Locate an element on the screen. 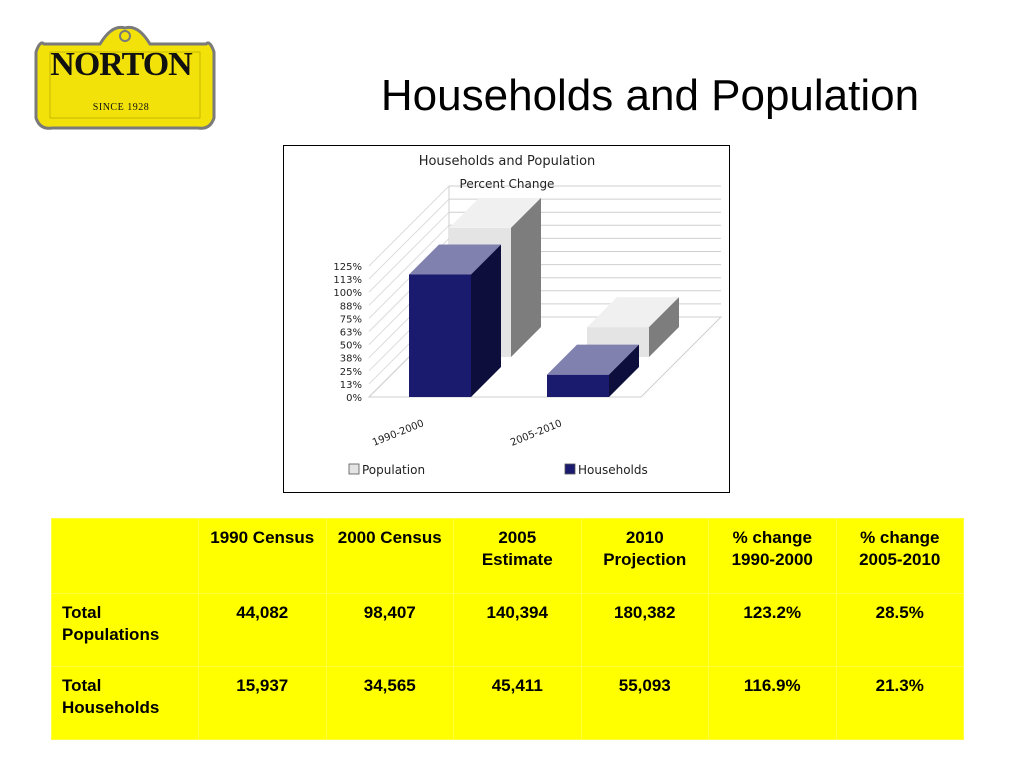 This screenshot has width=1024, height=768. table-cell: 55,093 is located at coordinates (644, 703).